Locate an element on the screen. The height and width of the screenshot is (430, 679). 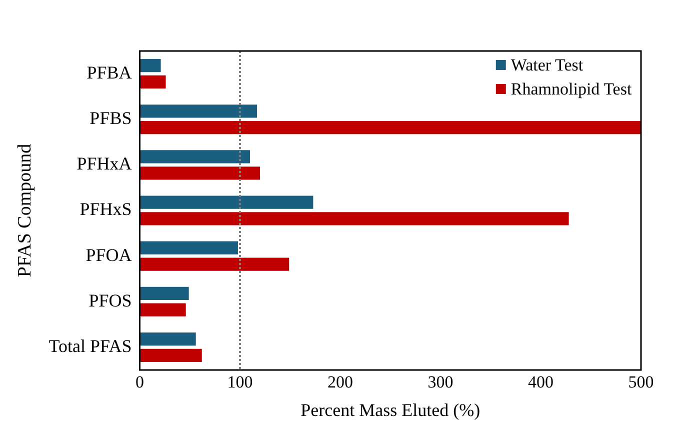
y-tick-label: Total PFAS is located at coordinates (90, 346).